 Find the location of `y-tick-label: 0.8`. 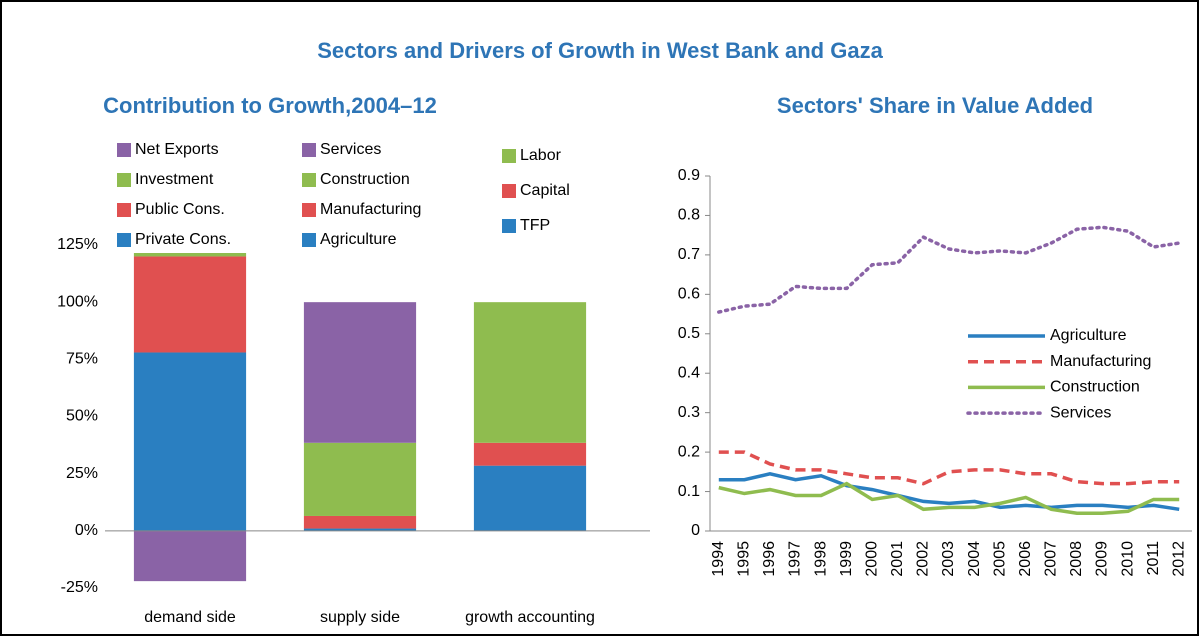

y-tick-label: 0.8 is located at coordinates (689, 215).